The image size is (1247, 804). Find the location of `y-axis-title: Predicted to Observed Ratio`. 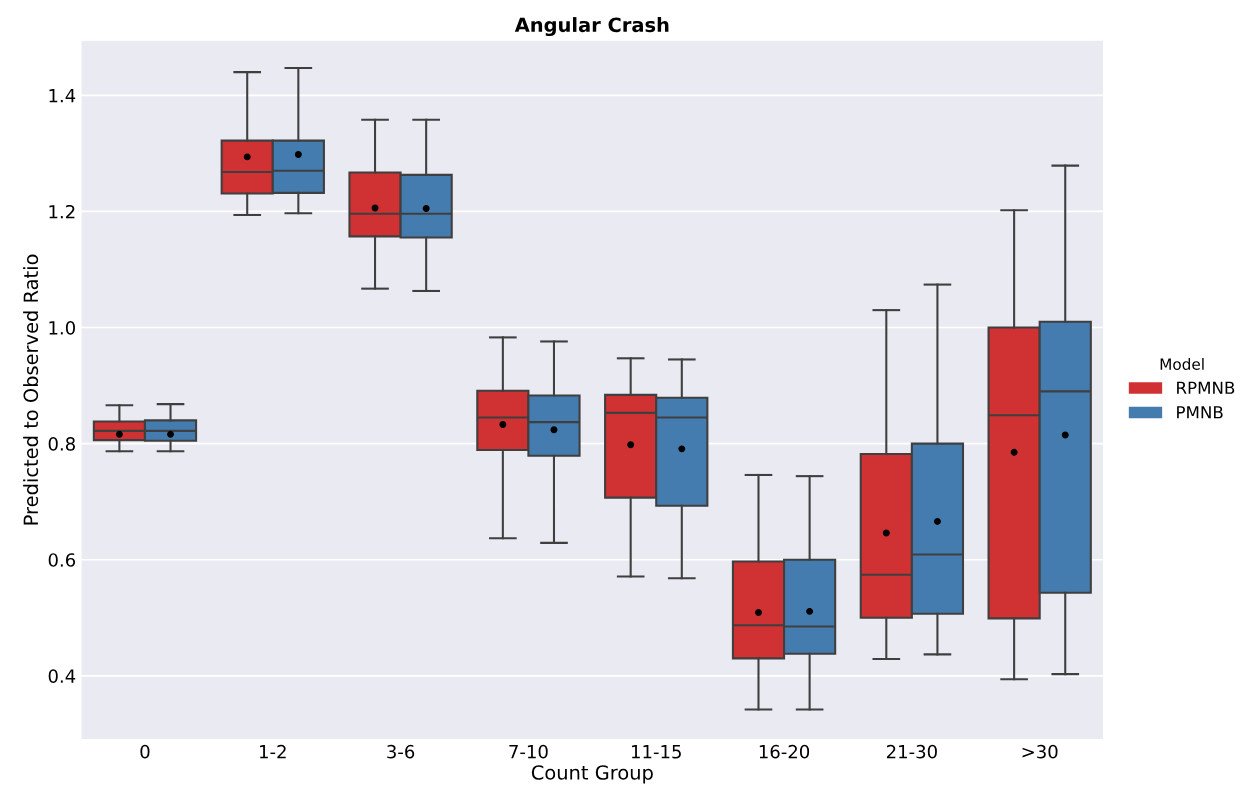

y-axis-title: Predicted to Observed Ratio is located at coordinates (31, 389).